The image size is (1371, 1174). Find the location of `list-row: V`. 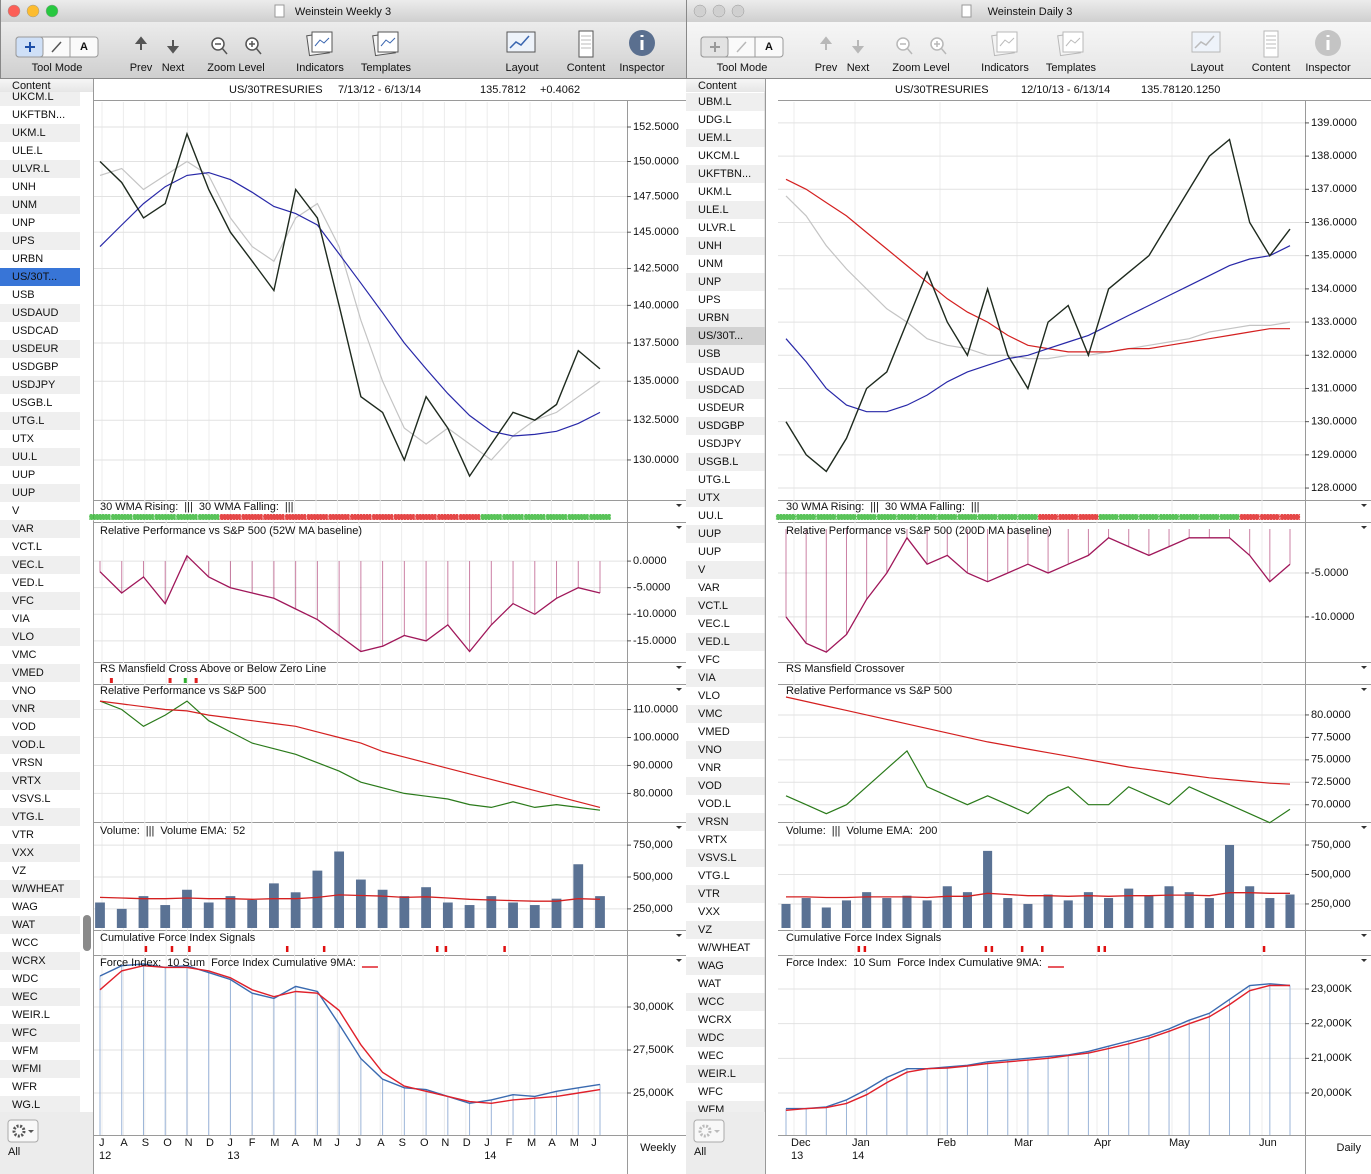

list-row: V is located at coordinates (725, 570).